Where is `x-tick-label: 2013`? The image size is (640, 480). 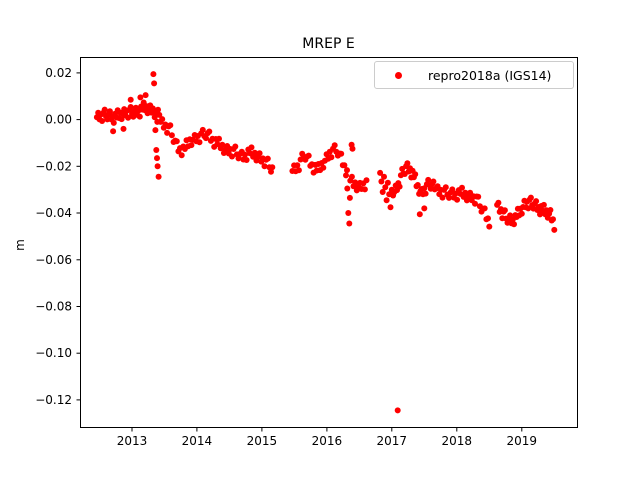
x-tick-label: 2013 is located at coordinates (132, 441).